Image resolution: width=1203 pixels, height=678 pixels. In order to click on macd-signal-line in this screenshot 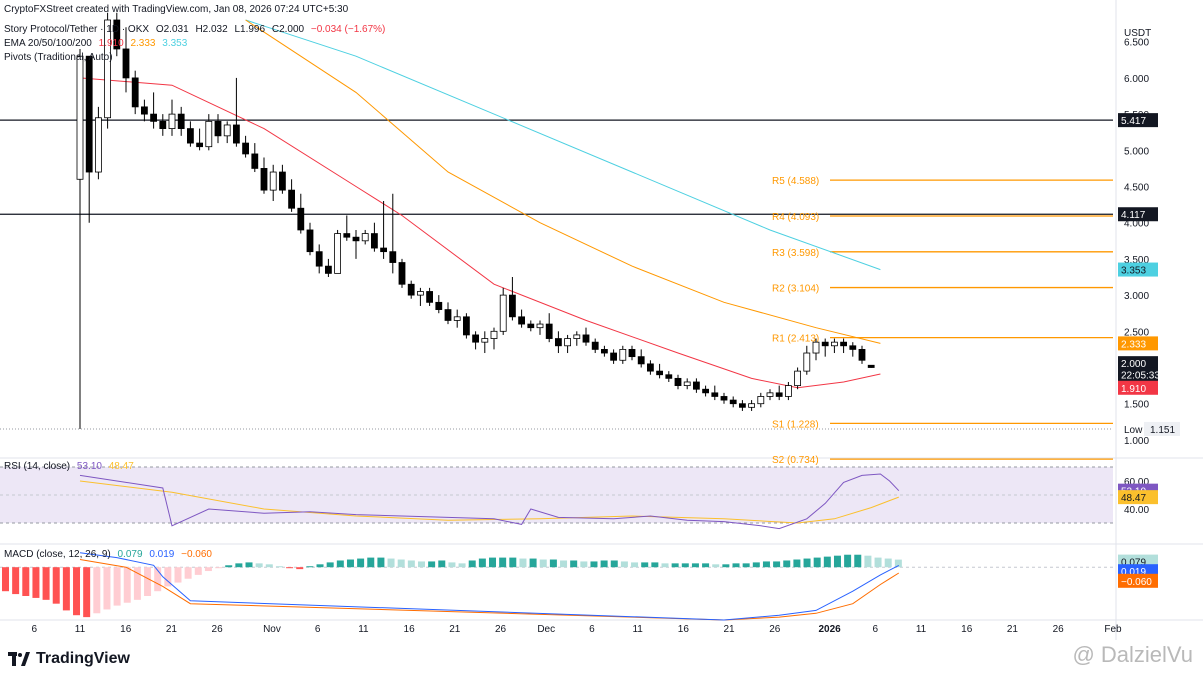, I will do `click(489, 590)`.